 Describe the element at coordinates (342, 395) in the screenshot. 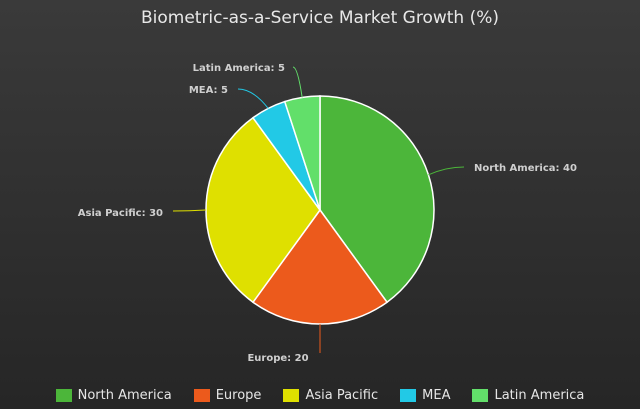

I see `legend-label: Asia Pacific` at that location.